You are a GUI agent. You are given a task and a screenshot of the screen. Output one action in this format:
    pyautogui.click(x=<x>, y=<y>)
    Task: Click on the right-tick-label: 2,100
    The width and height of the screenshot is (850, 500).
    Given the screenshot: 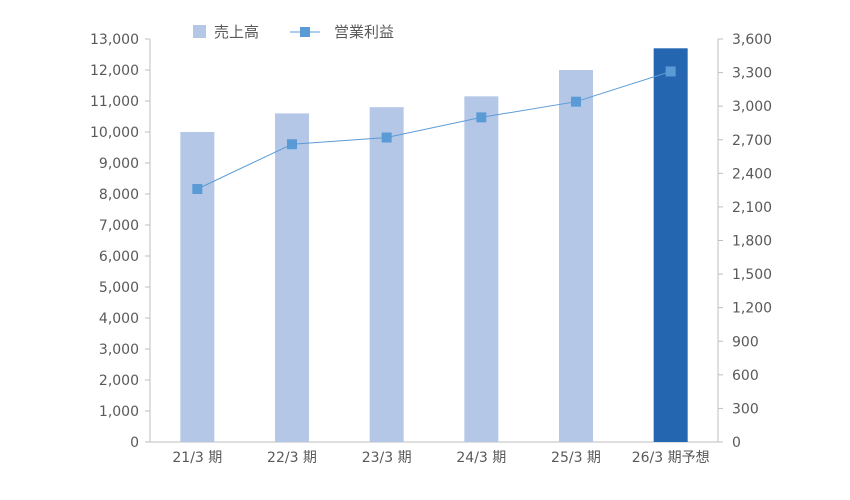 What is the action you would take?
    pyautogui.click(x=752, y=208)
    